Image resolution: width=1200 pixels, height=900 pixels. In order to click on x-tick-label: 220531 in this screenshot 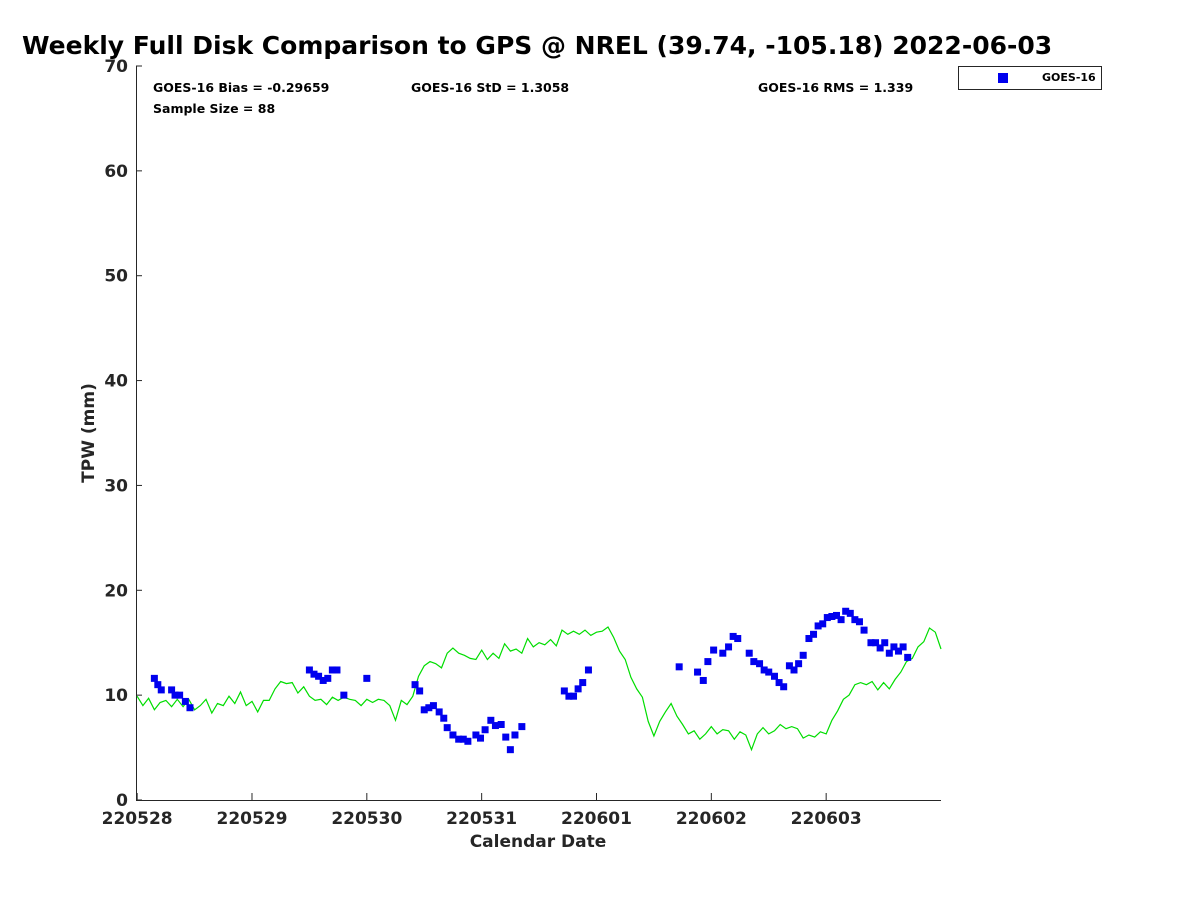, I will do `click(481, 819)`.